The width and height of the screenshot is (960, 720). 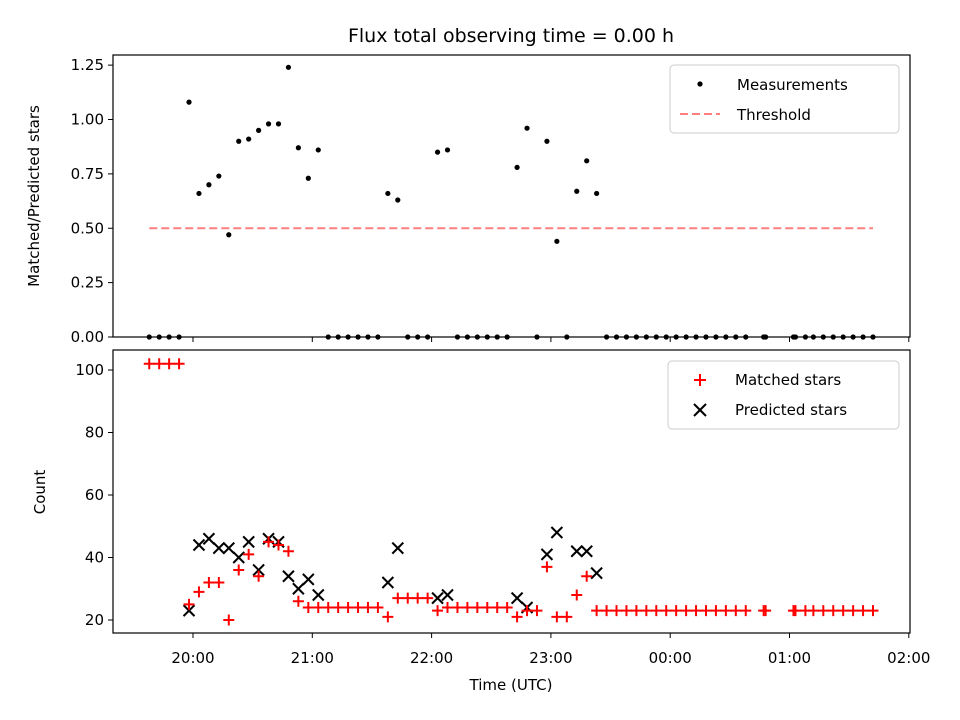 What do you see at coordinates (87, 120) in the screenshot?
I see `top-y-tick-label: 1.00` at bounding box center [87, 120].